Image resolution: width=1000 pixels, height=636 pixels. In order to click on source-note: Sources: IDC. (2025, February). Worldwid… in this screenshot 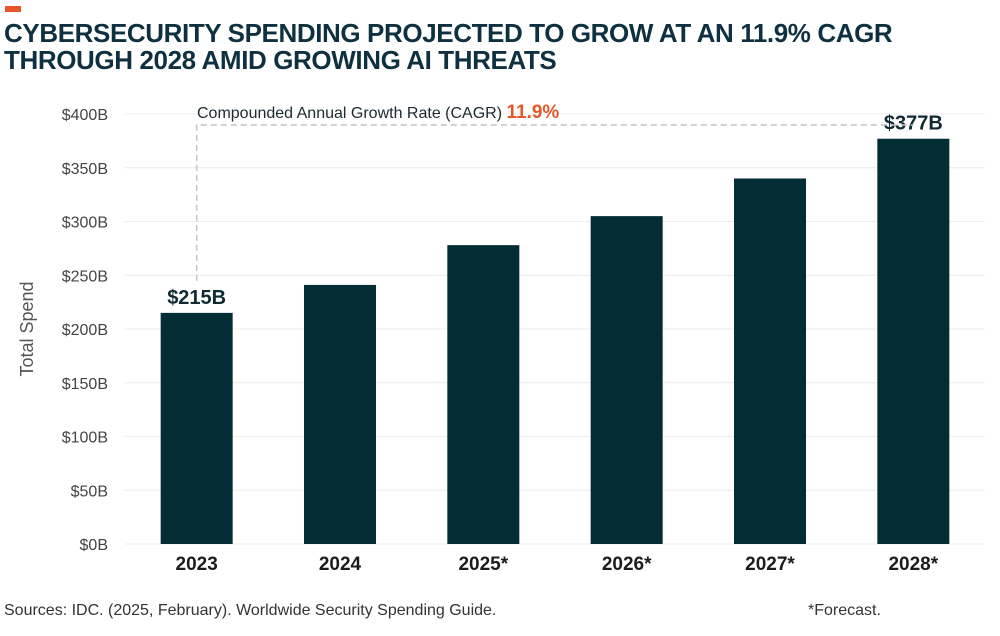, I will do `click(250, 610)`.